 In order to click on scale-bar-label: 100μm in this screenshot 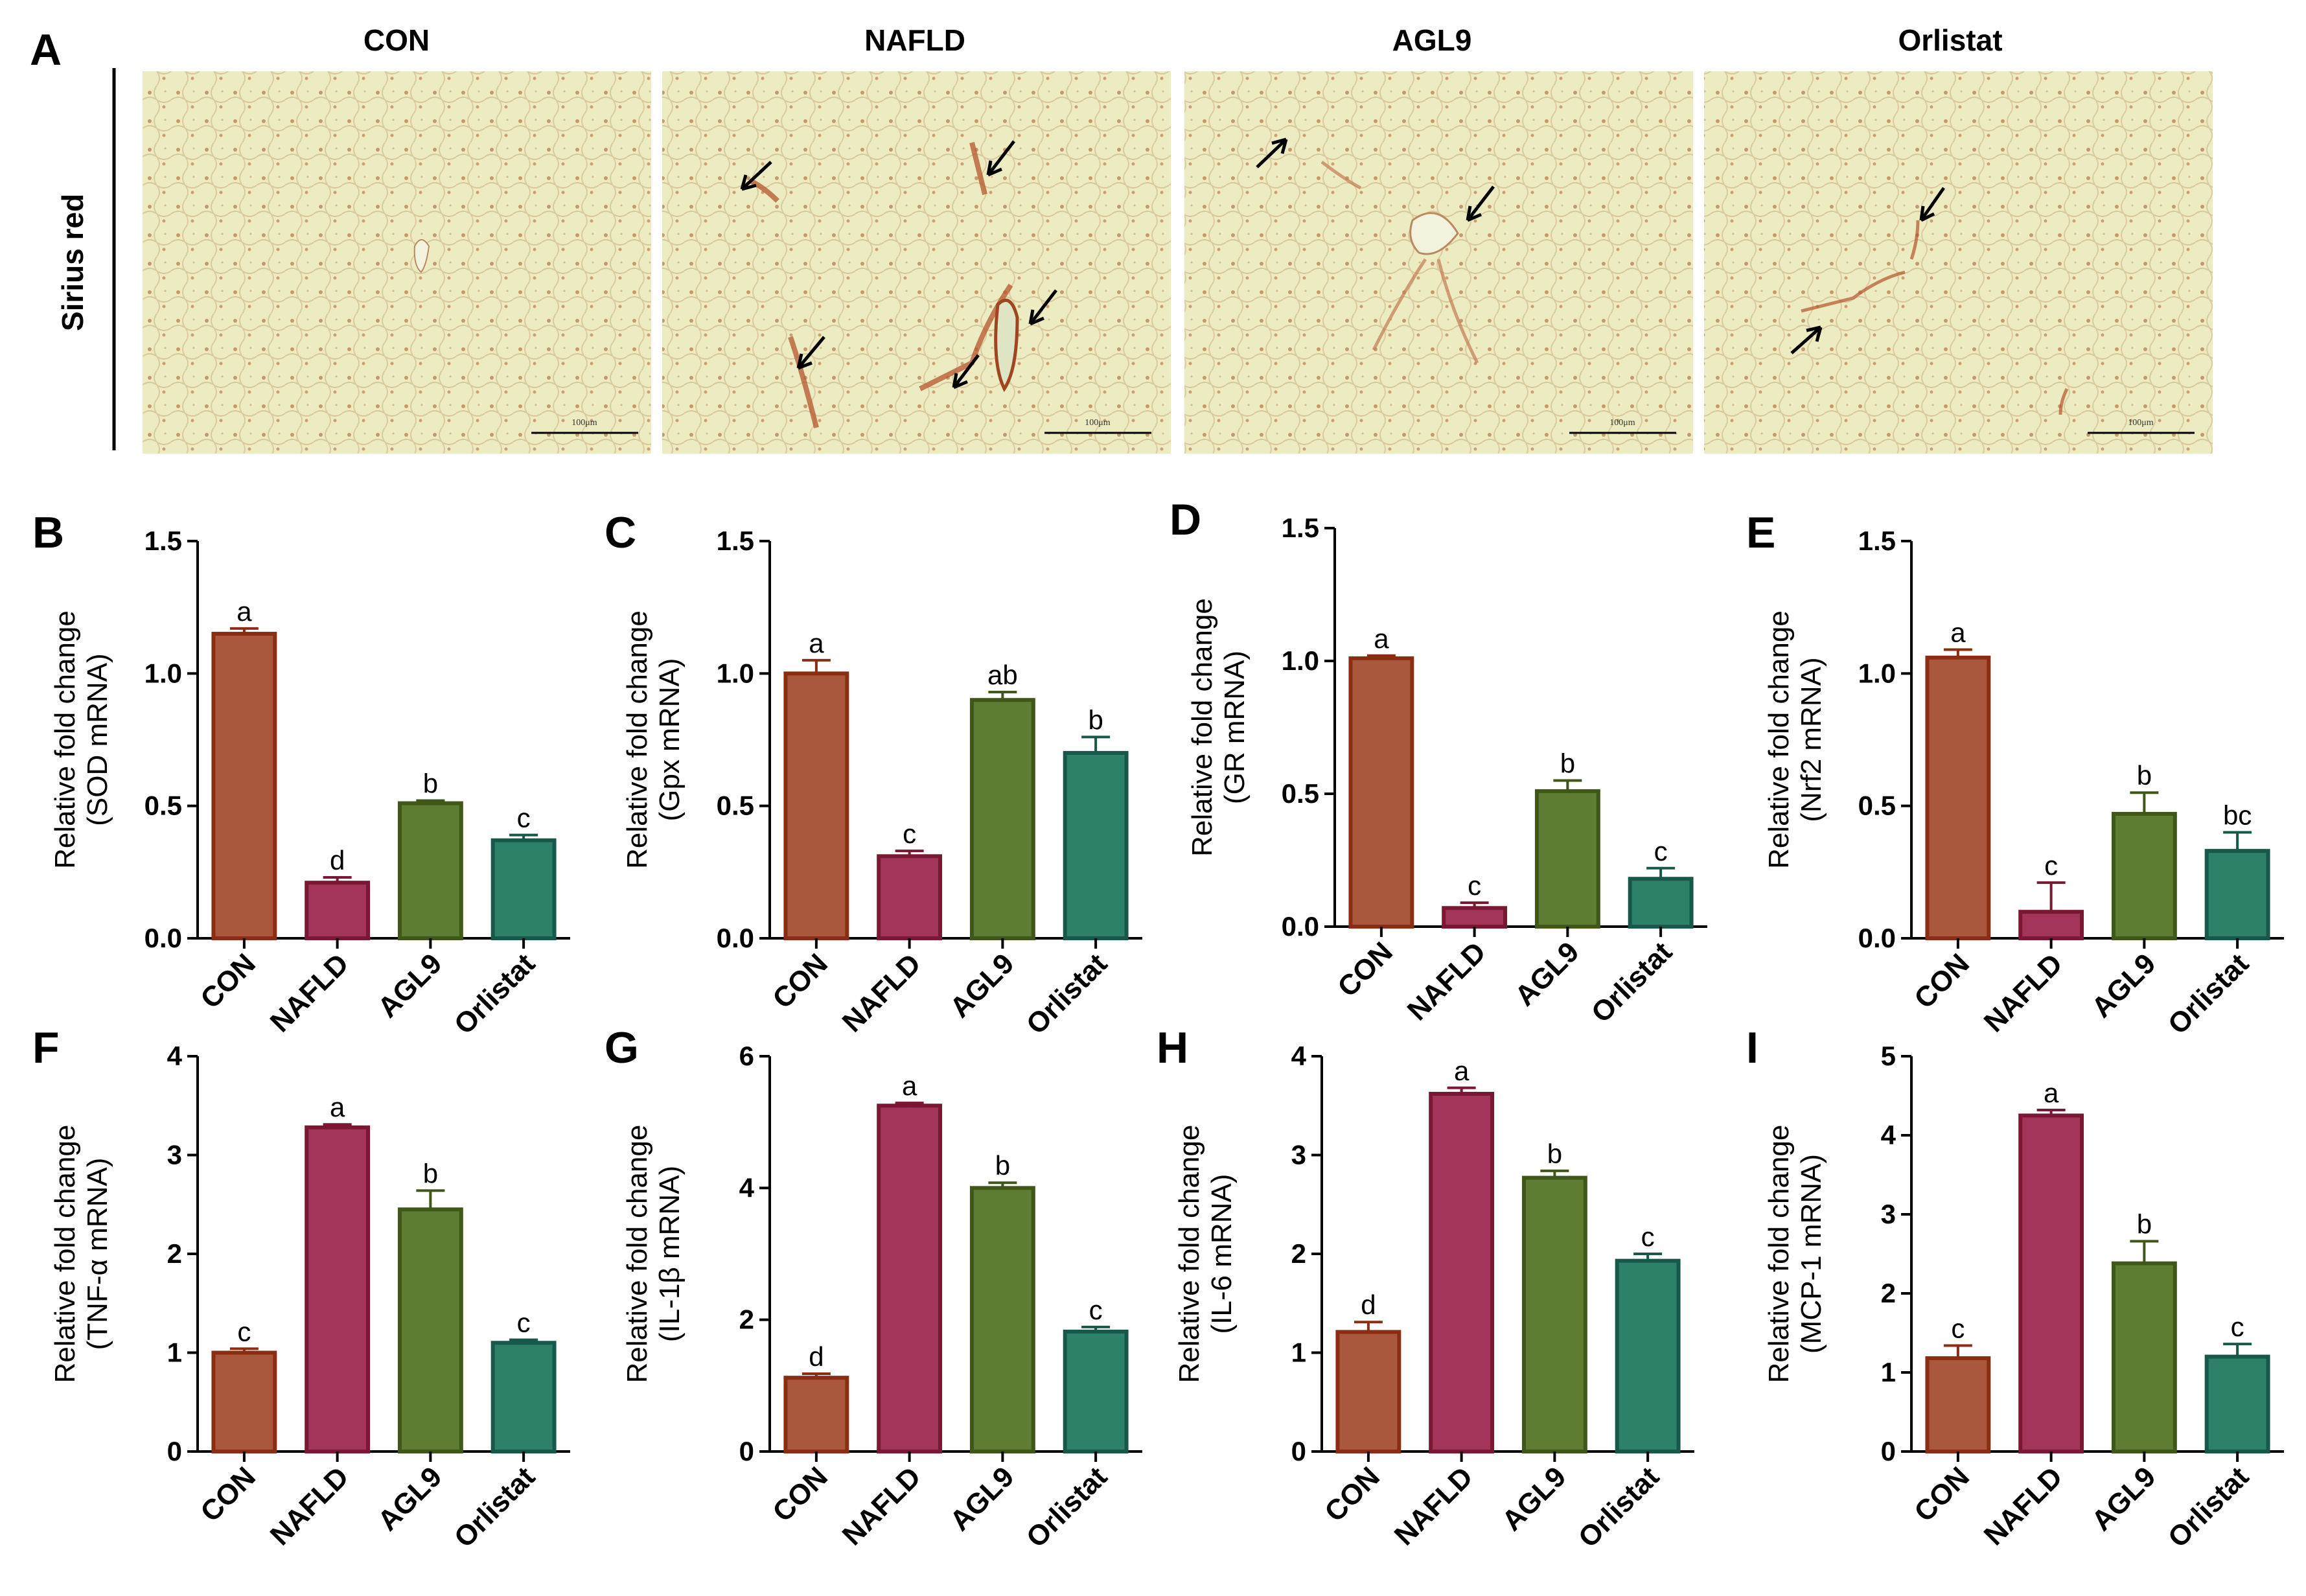, I will do `click(1622, 423)`.